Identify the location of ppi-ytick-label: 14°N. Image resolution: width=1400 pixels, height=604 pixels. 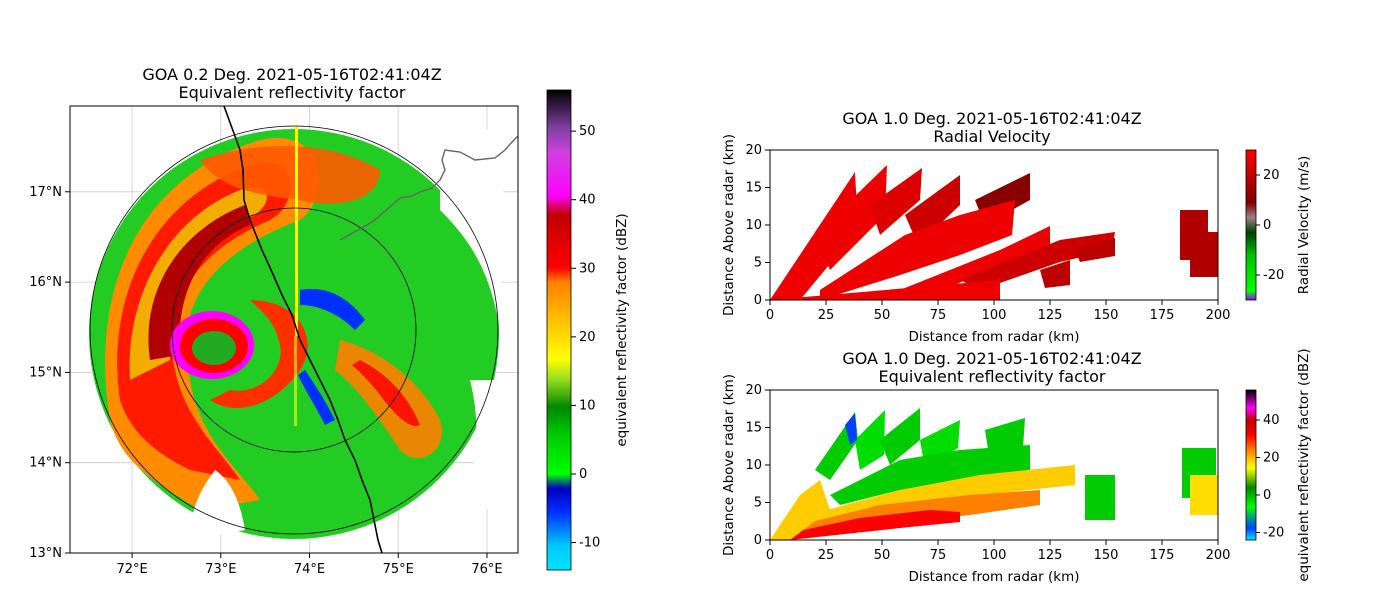
(45, 463).